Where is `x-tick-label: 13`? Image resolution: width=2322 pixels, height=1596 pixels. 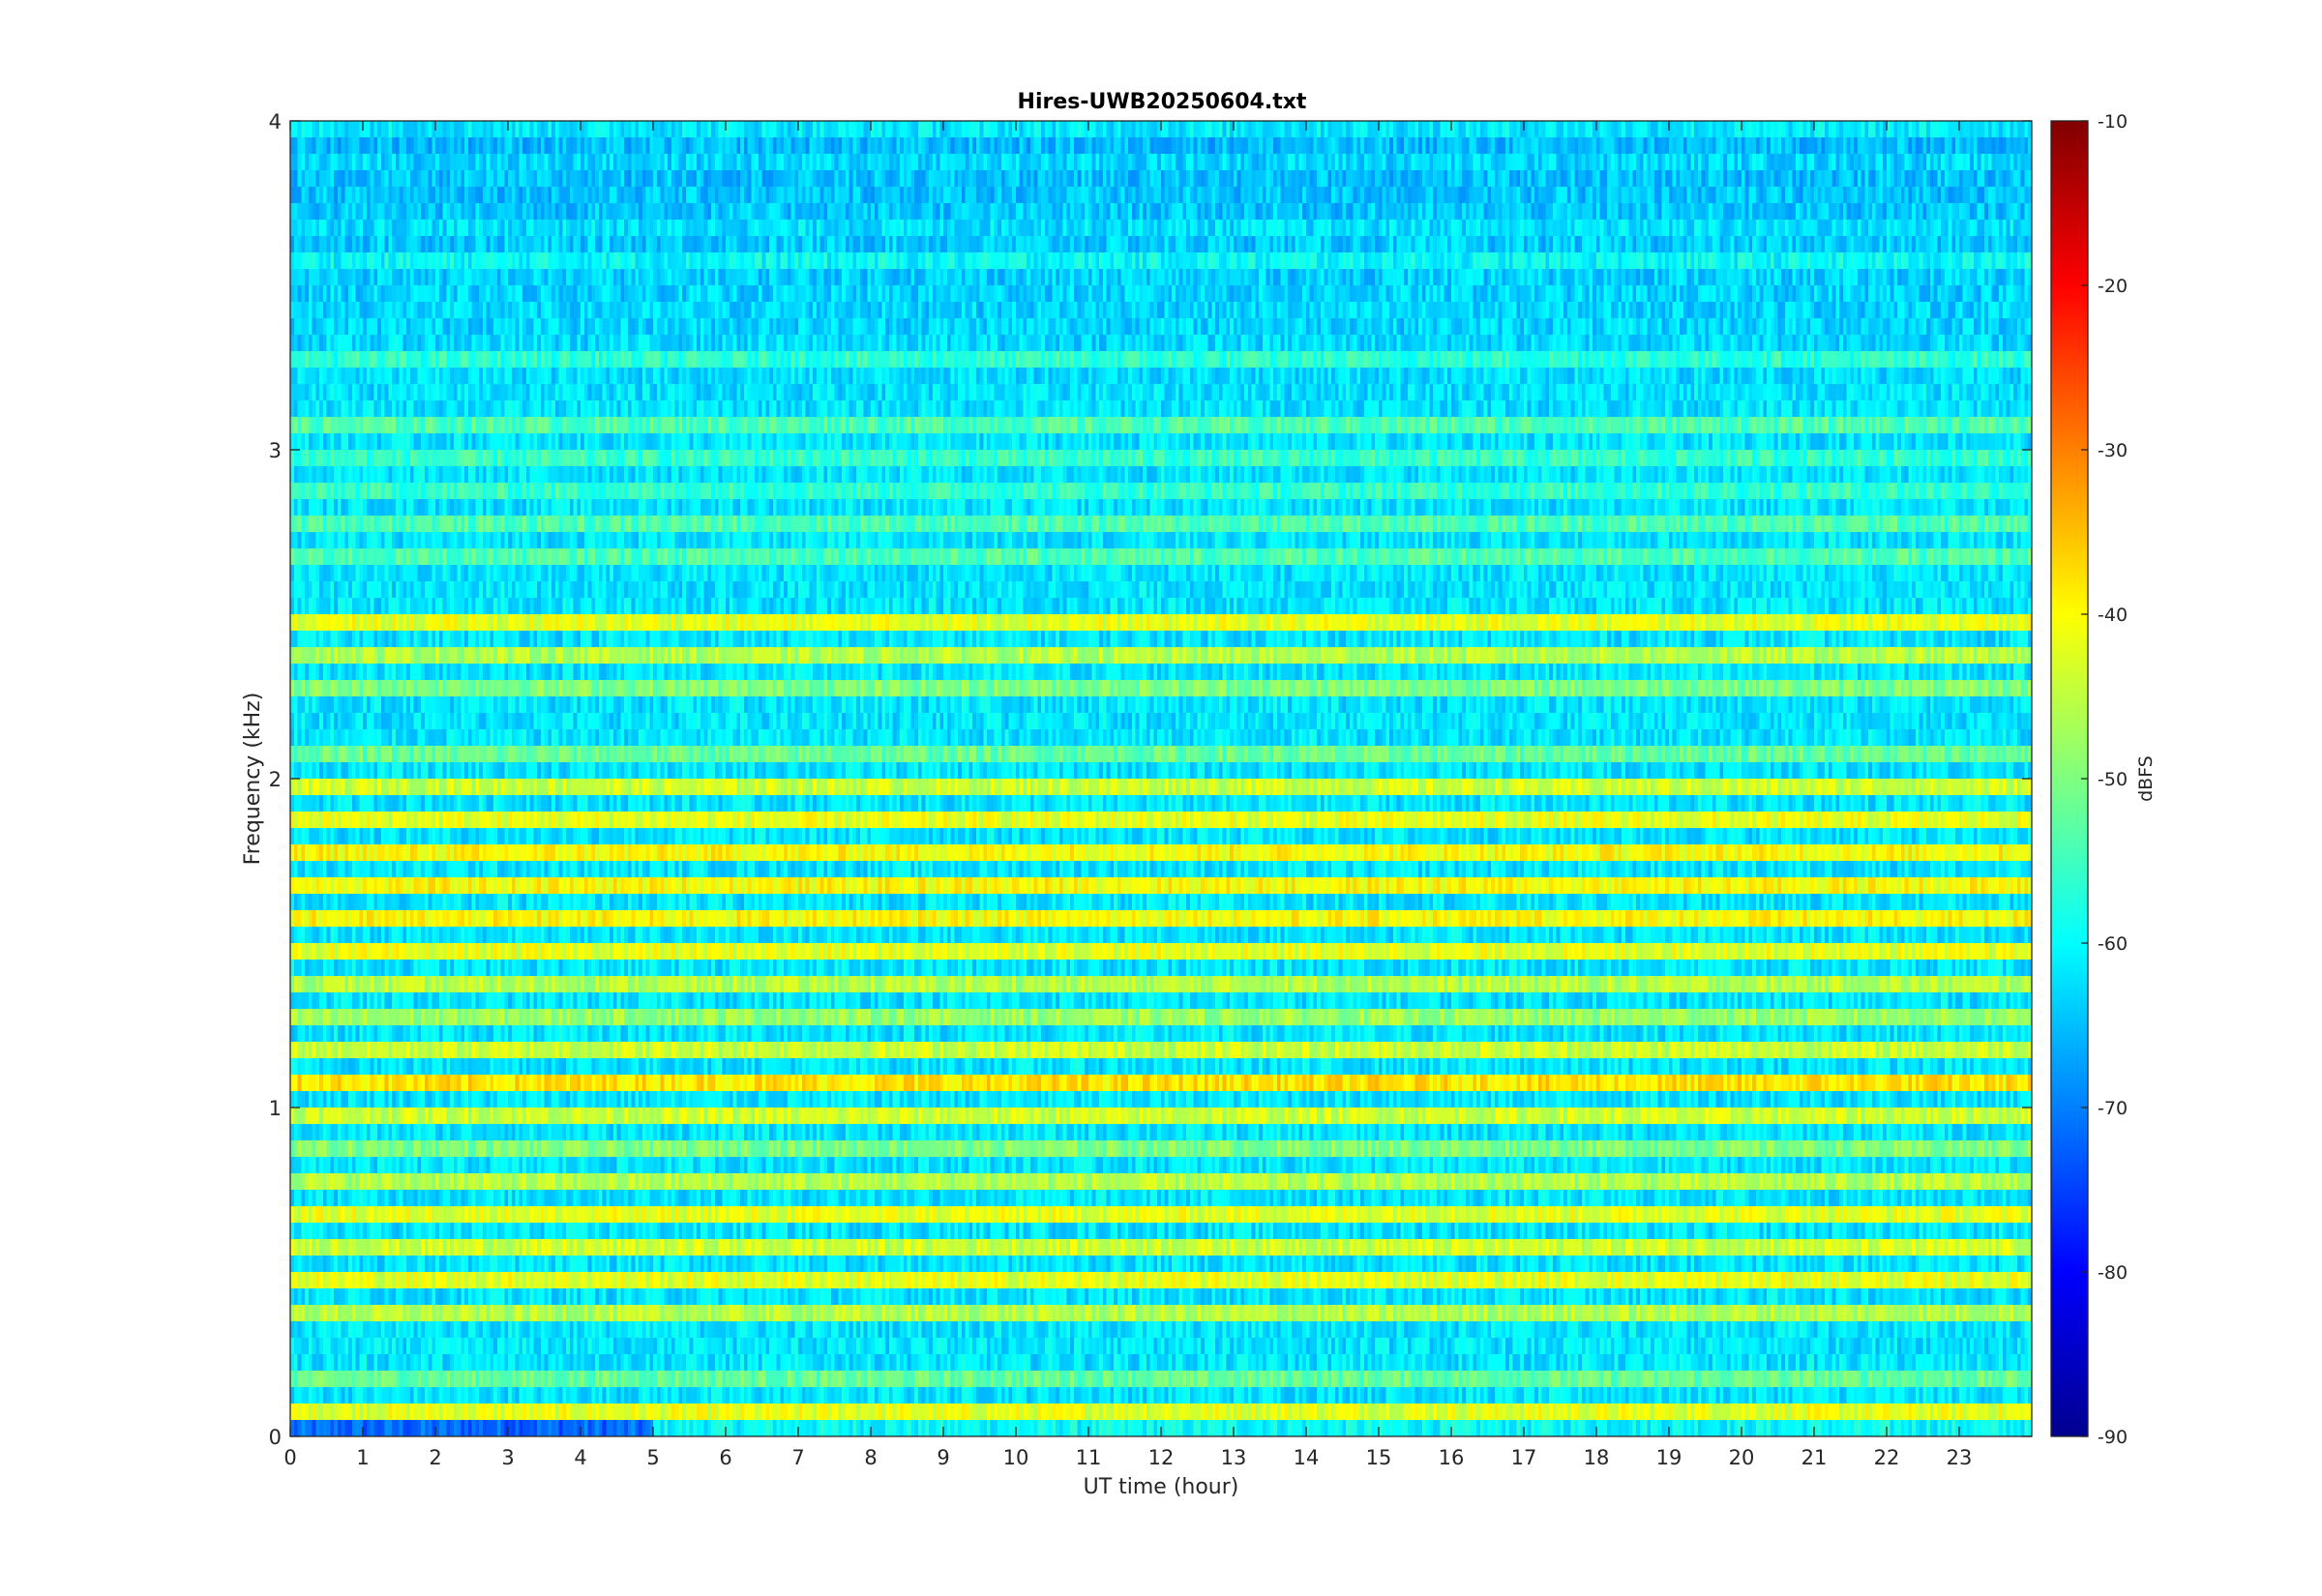
x-tick-label: 13 is located at coordinates (1234, 1457).